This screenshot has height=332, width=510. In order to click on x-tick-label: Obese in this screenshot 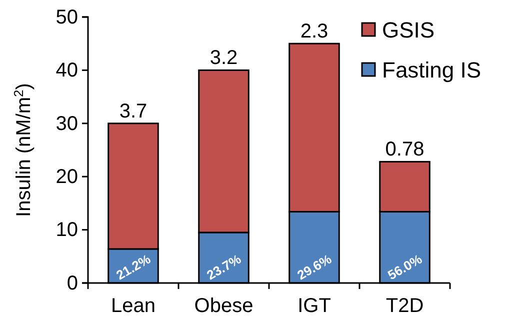, I will do `click(224, 306)`.